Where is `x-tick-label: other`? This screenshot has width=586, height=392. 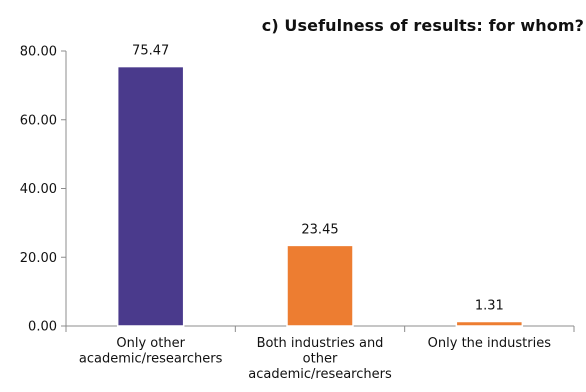
x-tick-label: other is located at coordinates (320, 359).